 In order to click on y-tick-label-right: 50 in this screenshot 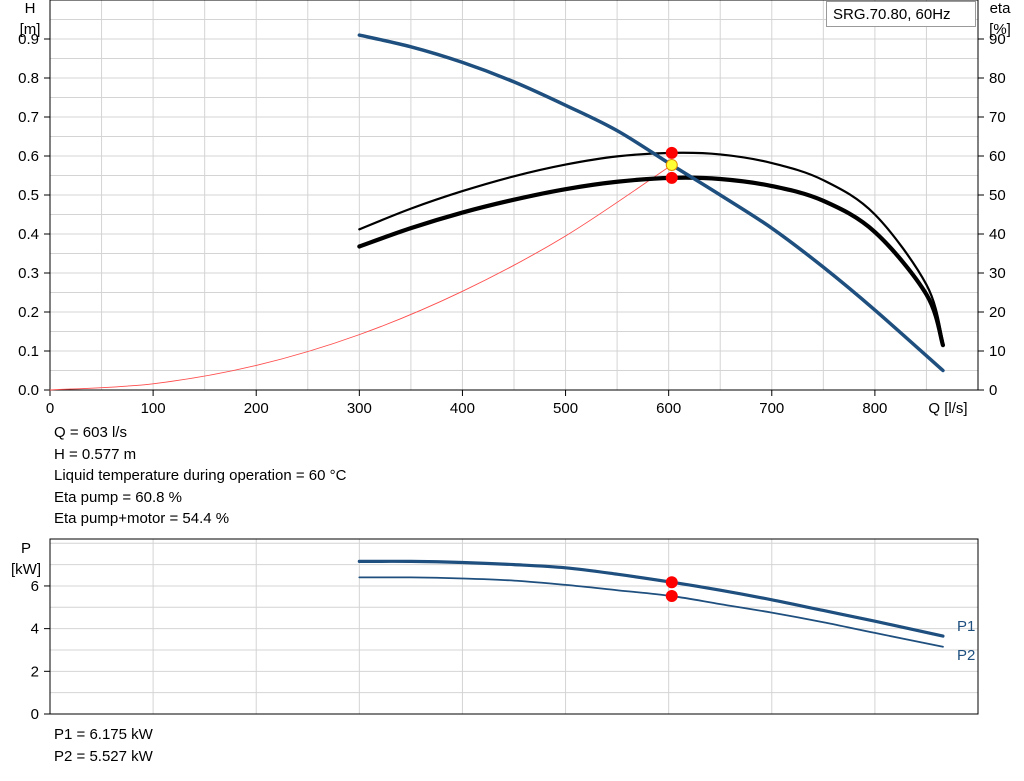, I will do `click(997, 195)`.